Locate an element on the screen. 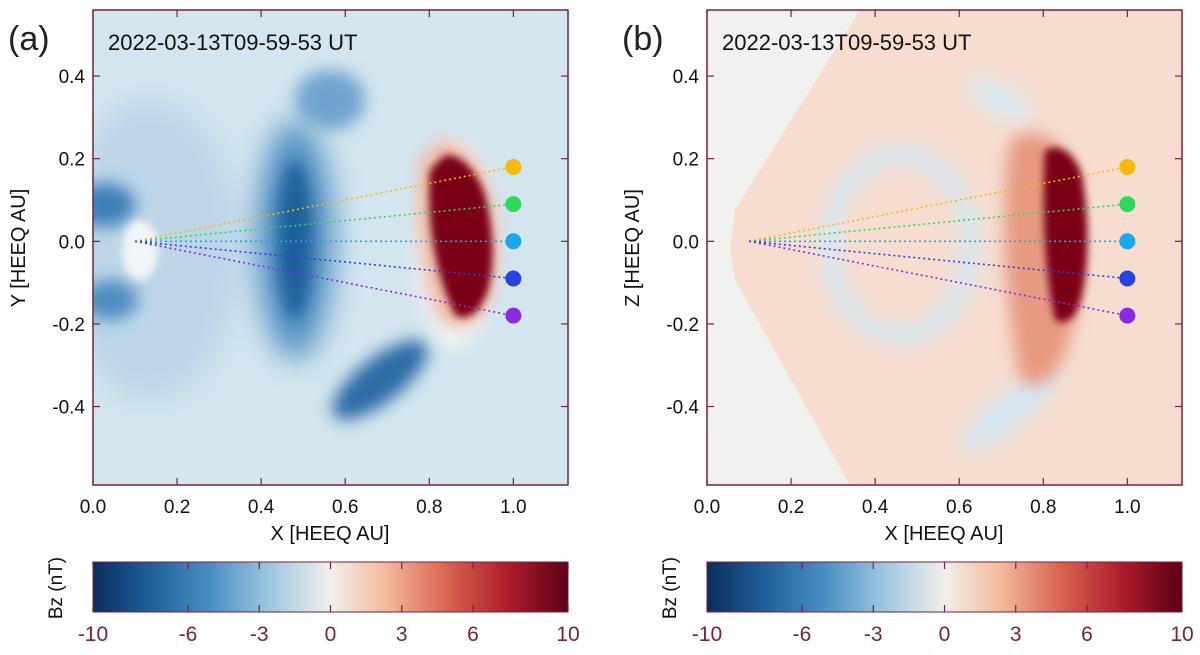 The width and height of the screenshot is (1200, 655). panel-a-colorbar-tick-label: 10 is located at coordinates (567, 634).